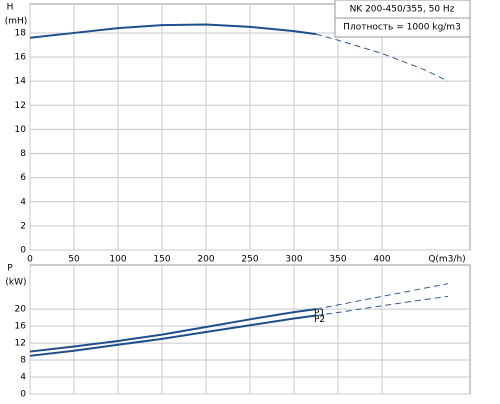 The height and width of the screenshot is (404, 500). What do you see at coordinates (16, 22) in the screenshot?
I see `y-axis-label: (mH)` at bounding box center [16, 22].